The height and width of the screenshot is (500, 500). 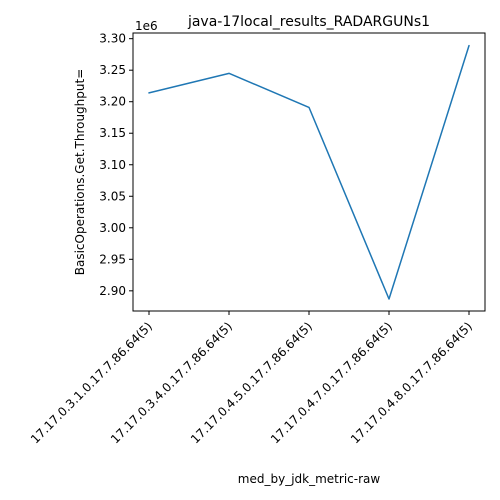 I want to click on y-tick-label: 3.30, so click(x=112, y=39).